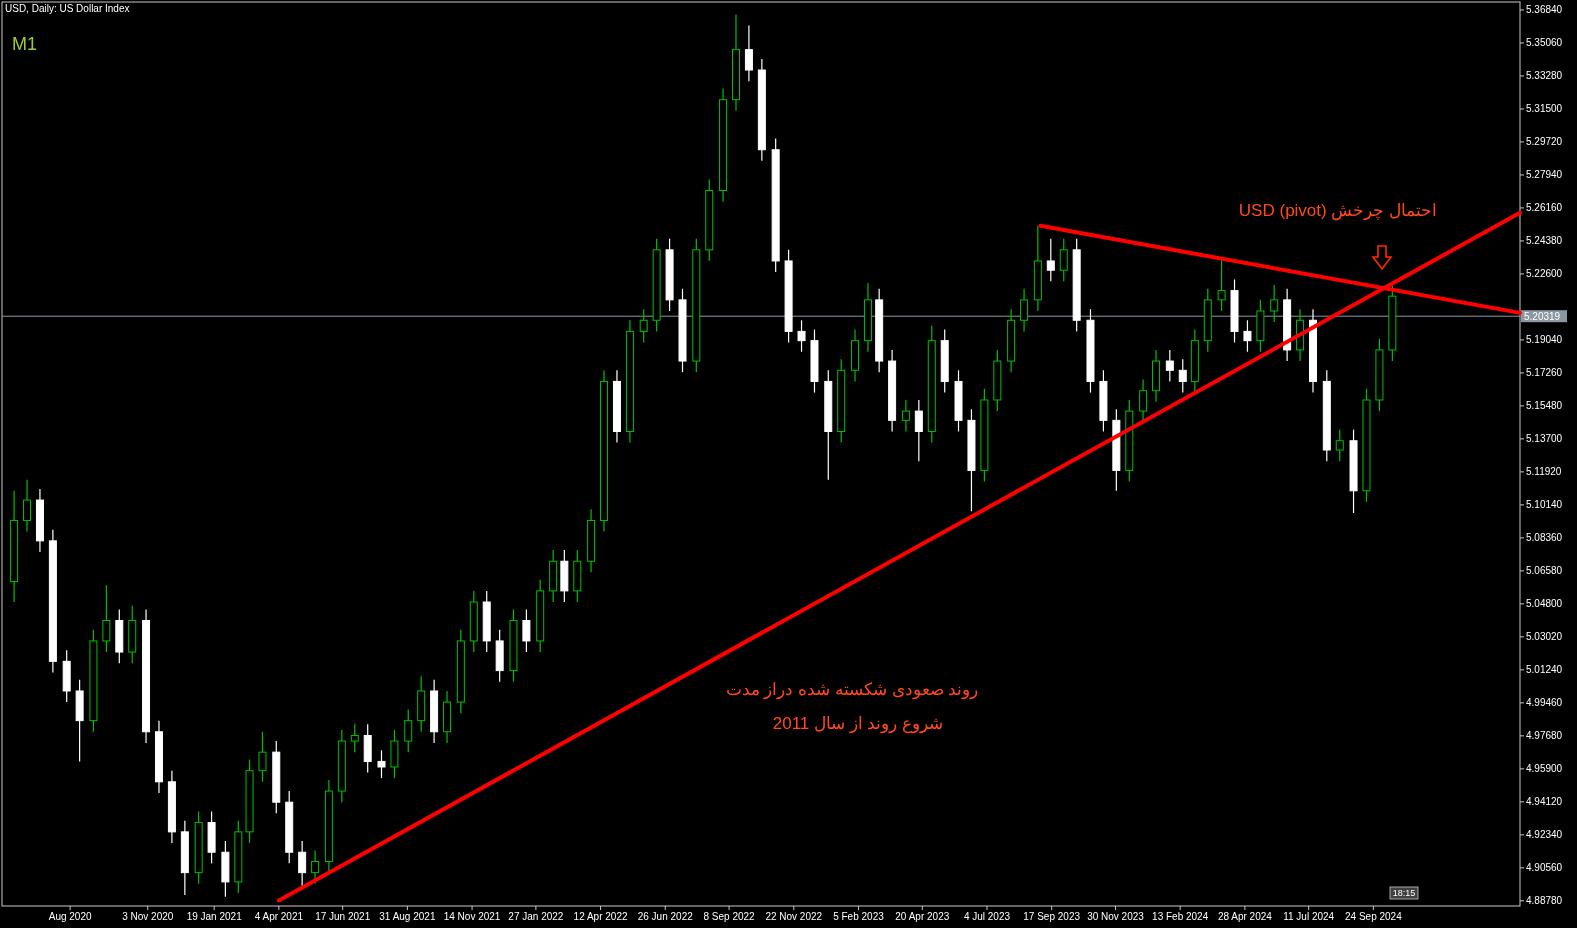 This screenshot has width=1577, height=928. I want to click on y-tick-label: 4.92340, so click(1544, 835).